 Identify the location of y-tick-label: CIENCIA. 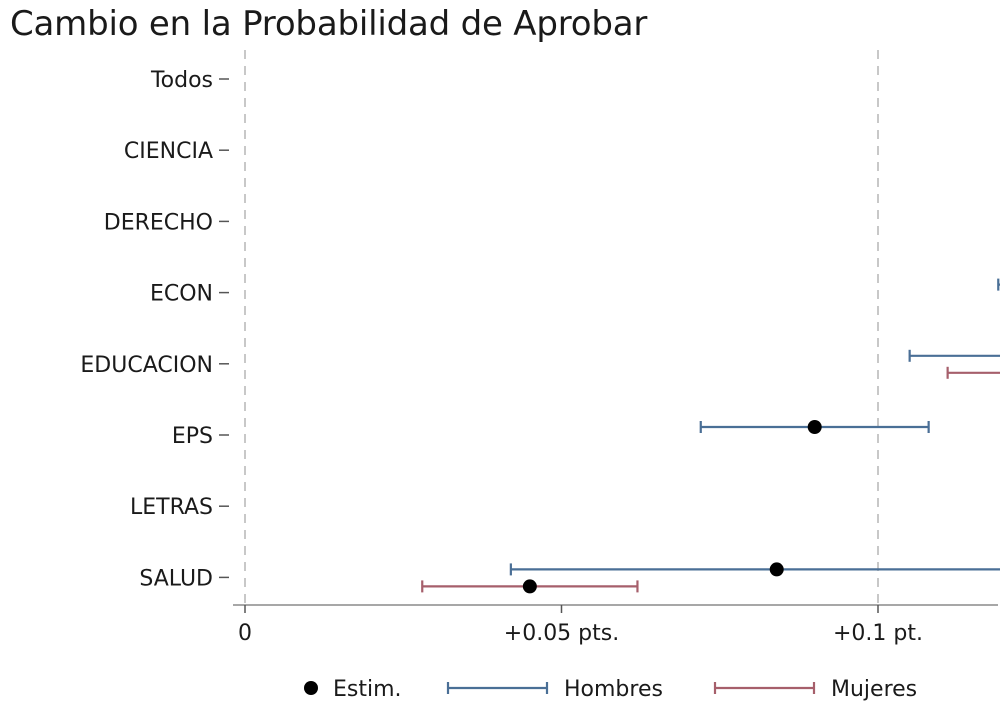
(168, 151).